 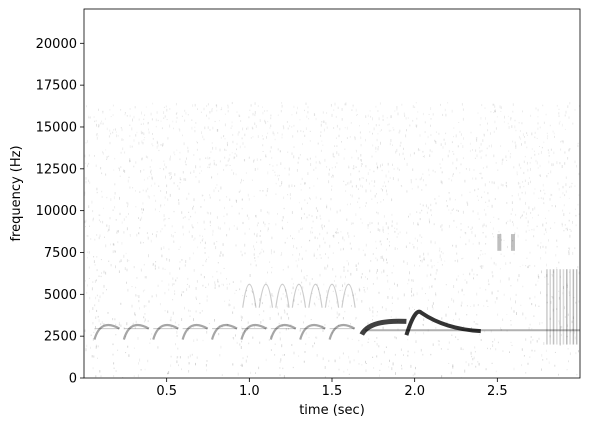 I want to click on spectro-feature-harmonic-chirps, so click(x=224, y=331).